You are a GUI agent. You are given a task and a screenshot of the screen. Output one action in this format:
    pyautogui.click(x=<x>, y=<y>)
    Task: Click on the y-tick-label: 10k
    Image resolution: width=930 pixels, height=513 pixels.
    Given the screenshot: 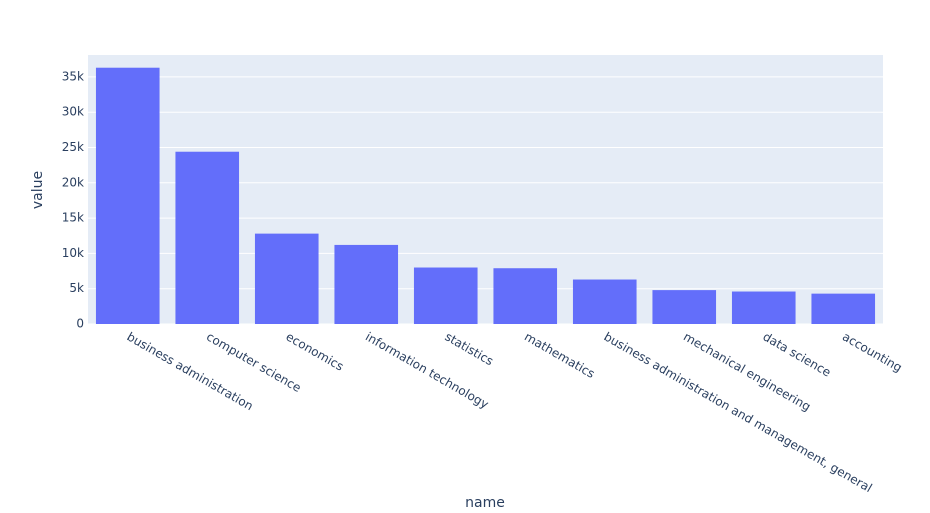 What is the action you would take?
    pyautogui.click(x=73, y=253)
    